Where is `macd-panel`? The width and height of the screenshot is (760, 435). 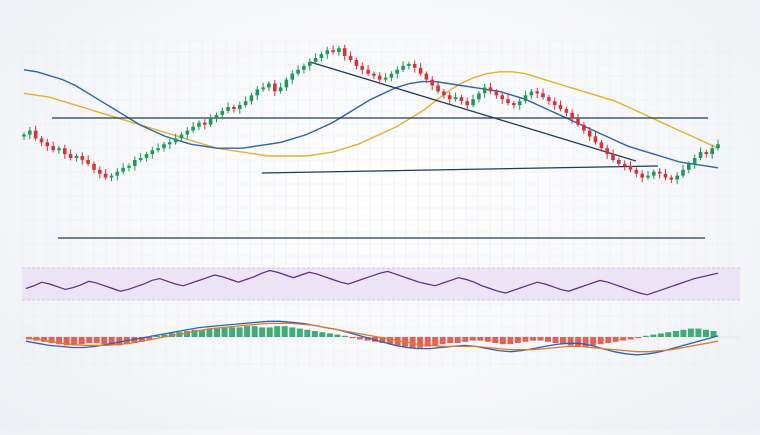 macd-panel is located at coordinates (381, 338).